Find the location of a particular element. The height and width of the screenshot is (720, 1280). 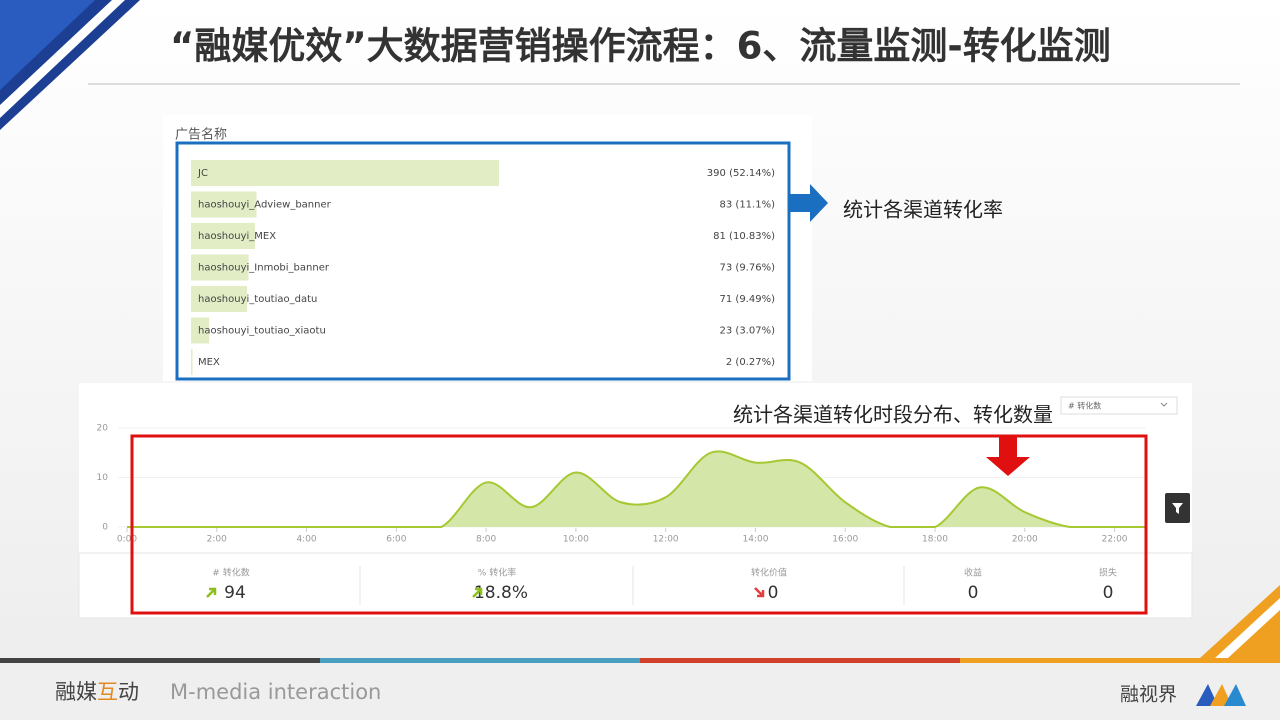

stats-row: # 转化数 94 % 转化率 18.8% 转化价值 0 收益 0 损失 0 is located at coordinates (661, 585).